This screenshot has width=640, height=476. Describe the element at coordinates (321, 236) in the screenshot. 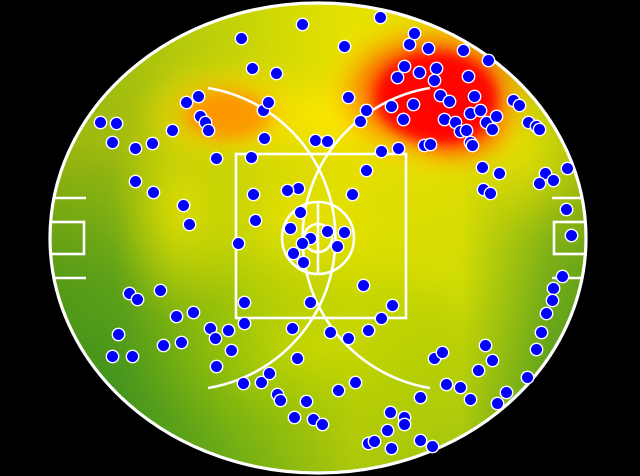

I see `centre-square` at that location.